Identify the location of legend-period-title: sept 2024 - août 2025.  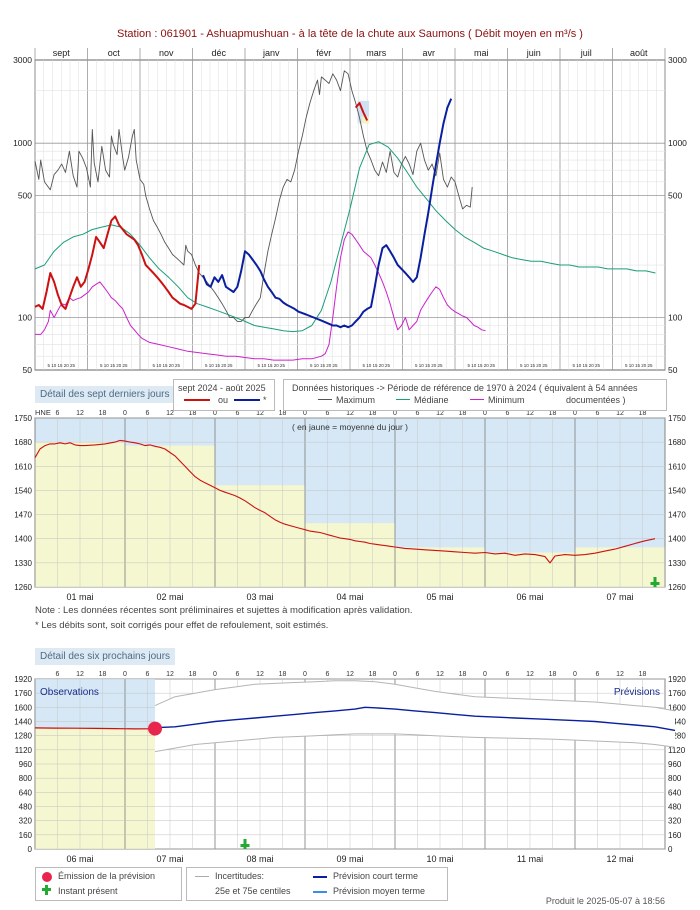
(222, 388).